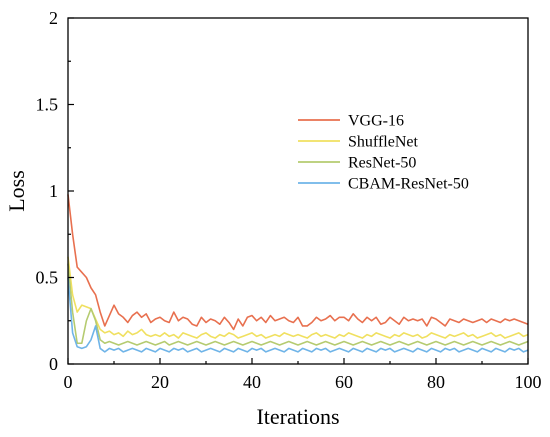  What do you see at coordinates (297, 416) in the screenshot?
I see `x-axis-title: Iterations` at bounding box center [297, 416].